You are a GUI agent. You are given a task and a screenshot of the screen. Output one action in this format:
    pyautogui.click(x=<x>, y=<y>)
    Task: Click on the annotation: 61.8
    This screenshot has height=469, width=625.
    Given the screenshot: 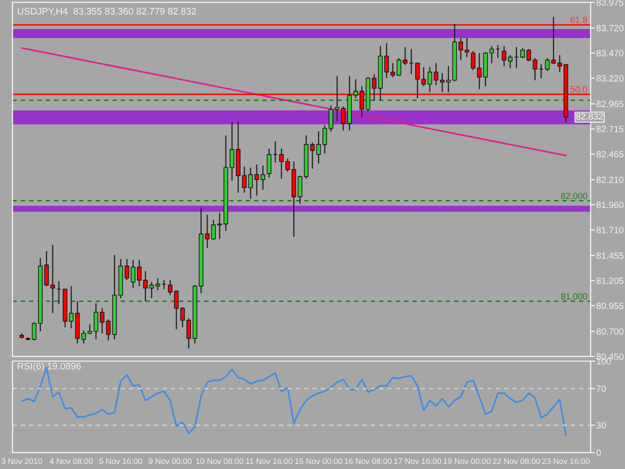 What is the action you would take?
    pyautogui.click(x=579, y=20)
    